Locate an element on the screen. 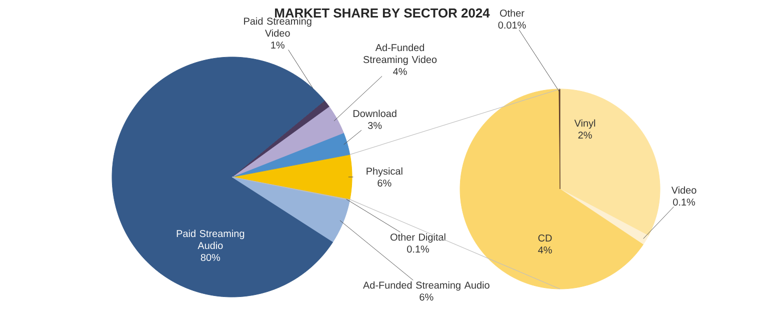 This screenshot has width=764, height=331. slice-label: CD is located at coordinates (545, 238).